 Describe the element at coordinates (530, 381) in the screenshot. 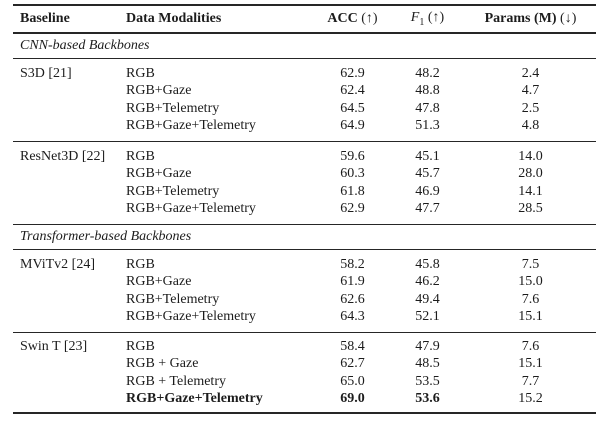

I see `params-cell: 7.7` at that location.